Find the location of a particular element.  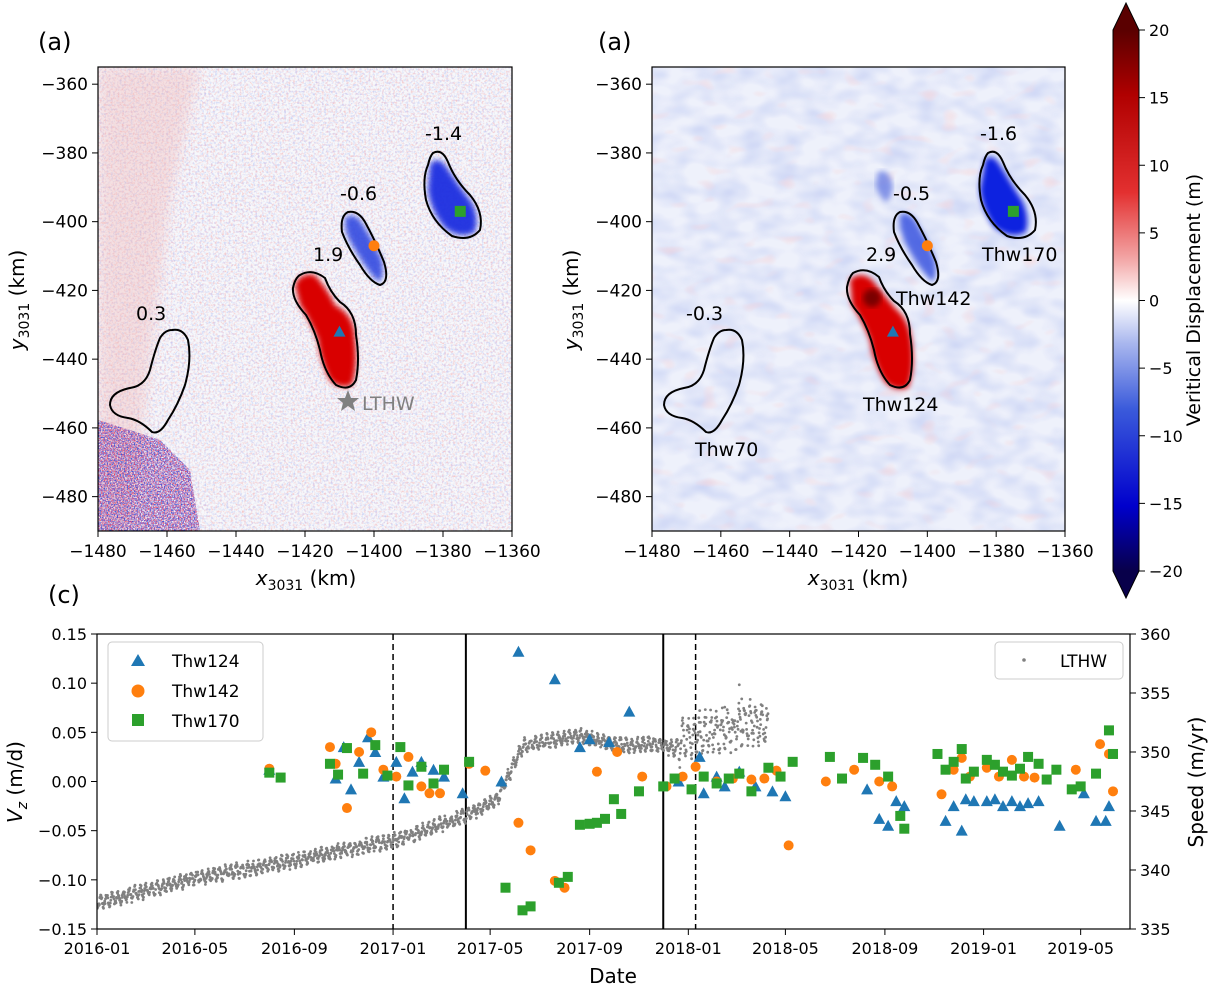

speed-tick-label: 355 is located at coordinates (1155, 693).